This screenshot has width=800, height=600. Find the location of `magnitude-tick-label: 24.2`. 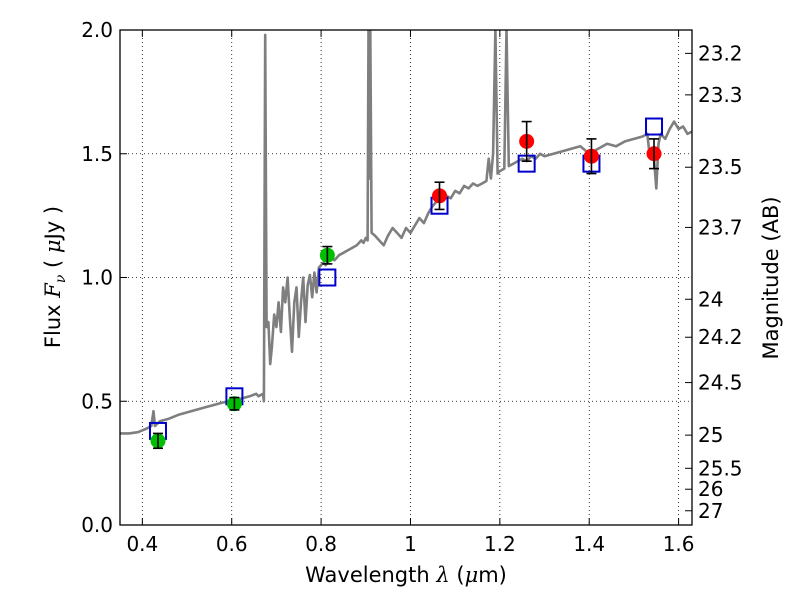

magnitude-tick-label: 24.2 is located at coordinates (720, 337).